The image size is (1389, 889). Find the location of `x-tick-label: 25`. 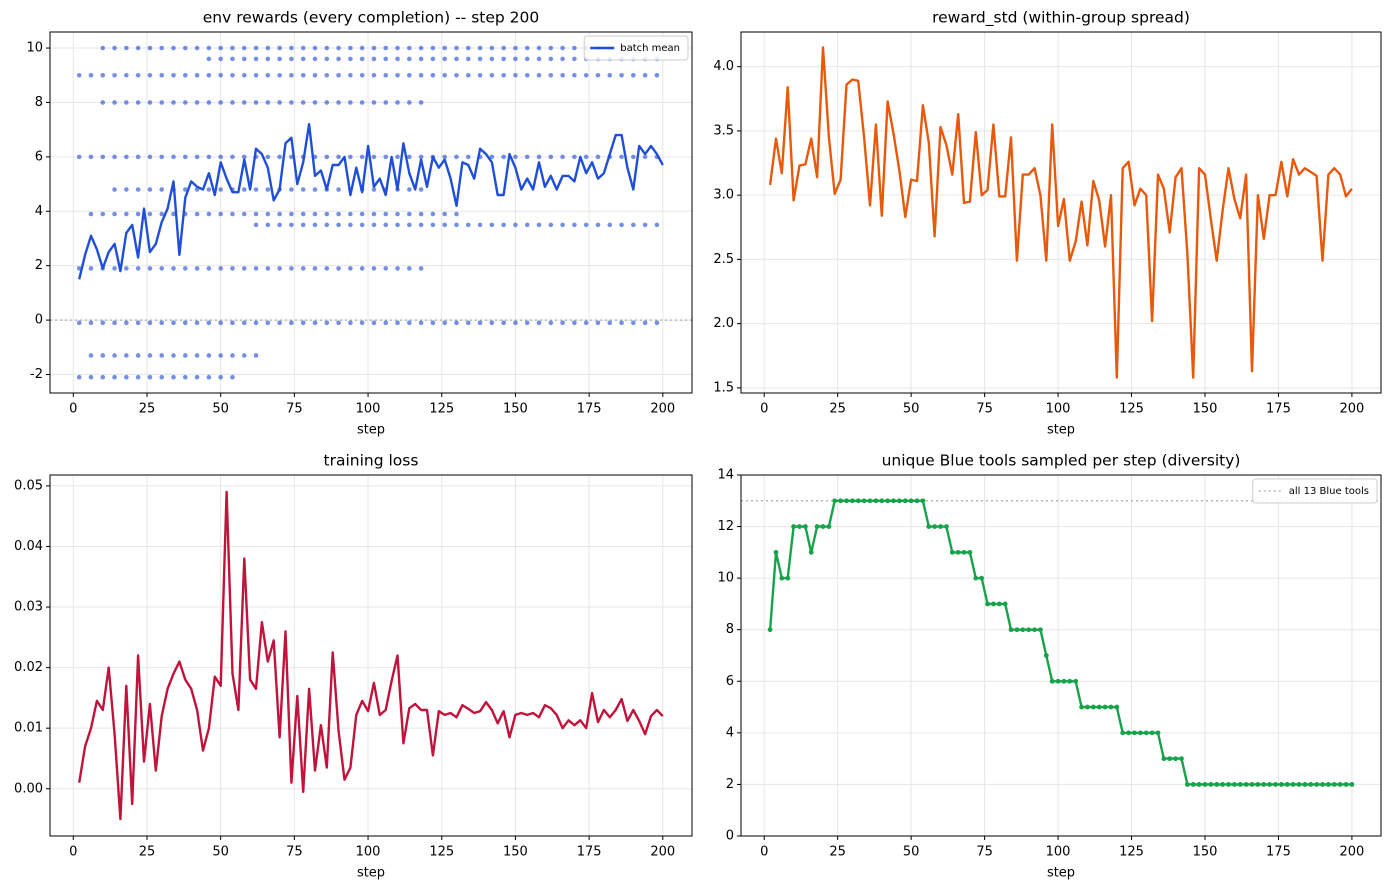

x-tick-label: 25 is located at coordinates (147, 409).